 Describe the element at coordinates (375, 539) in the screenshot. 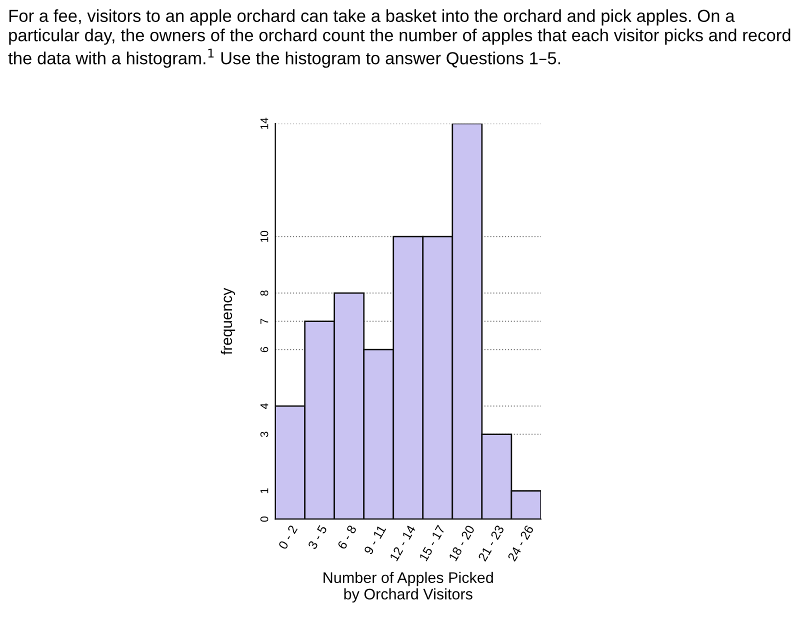

I see `x-tick-label: 9 - 11` at that location.